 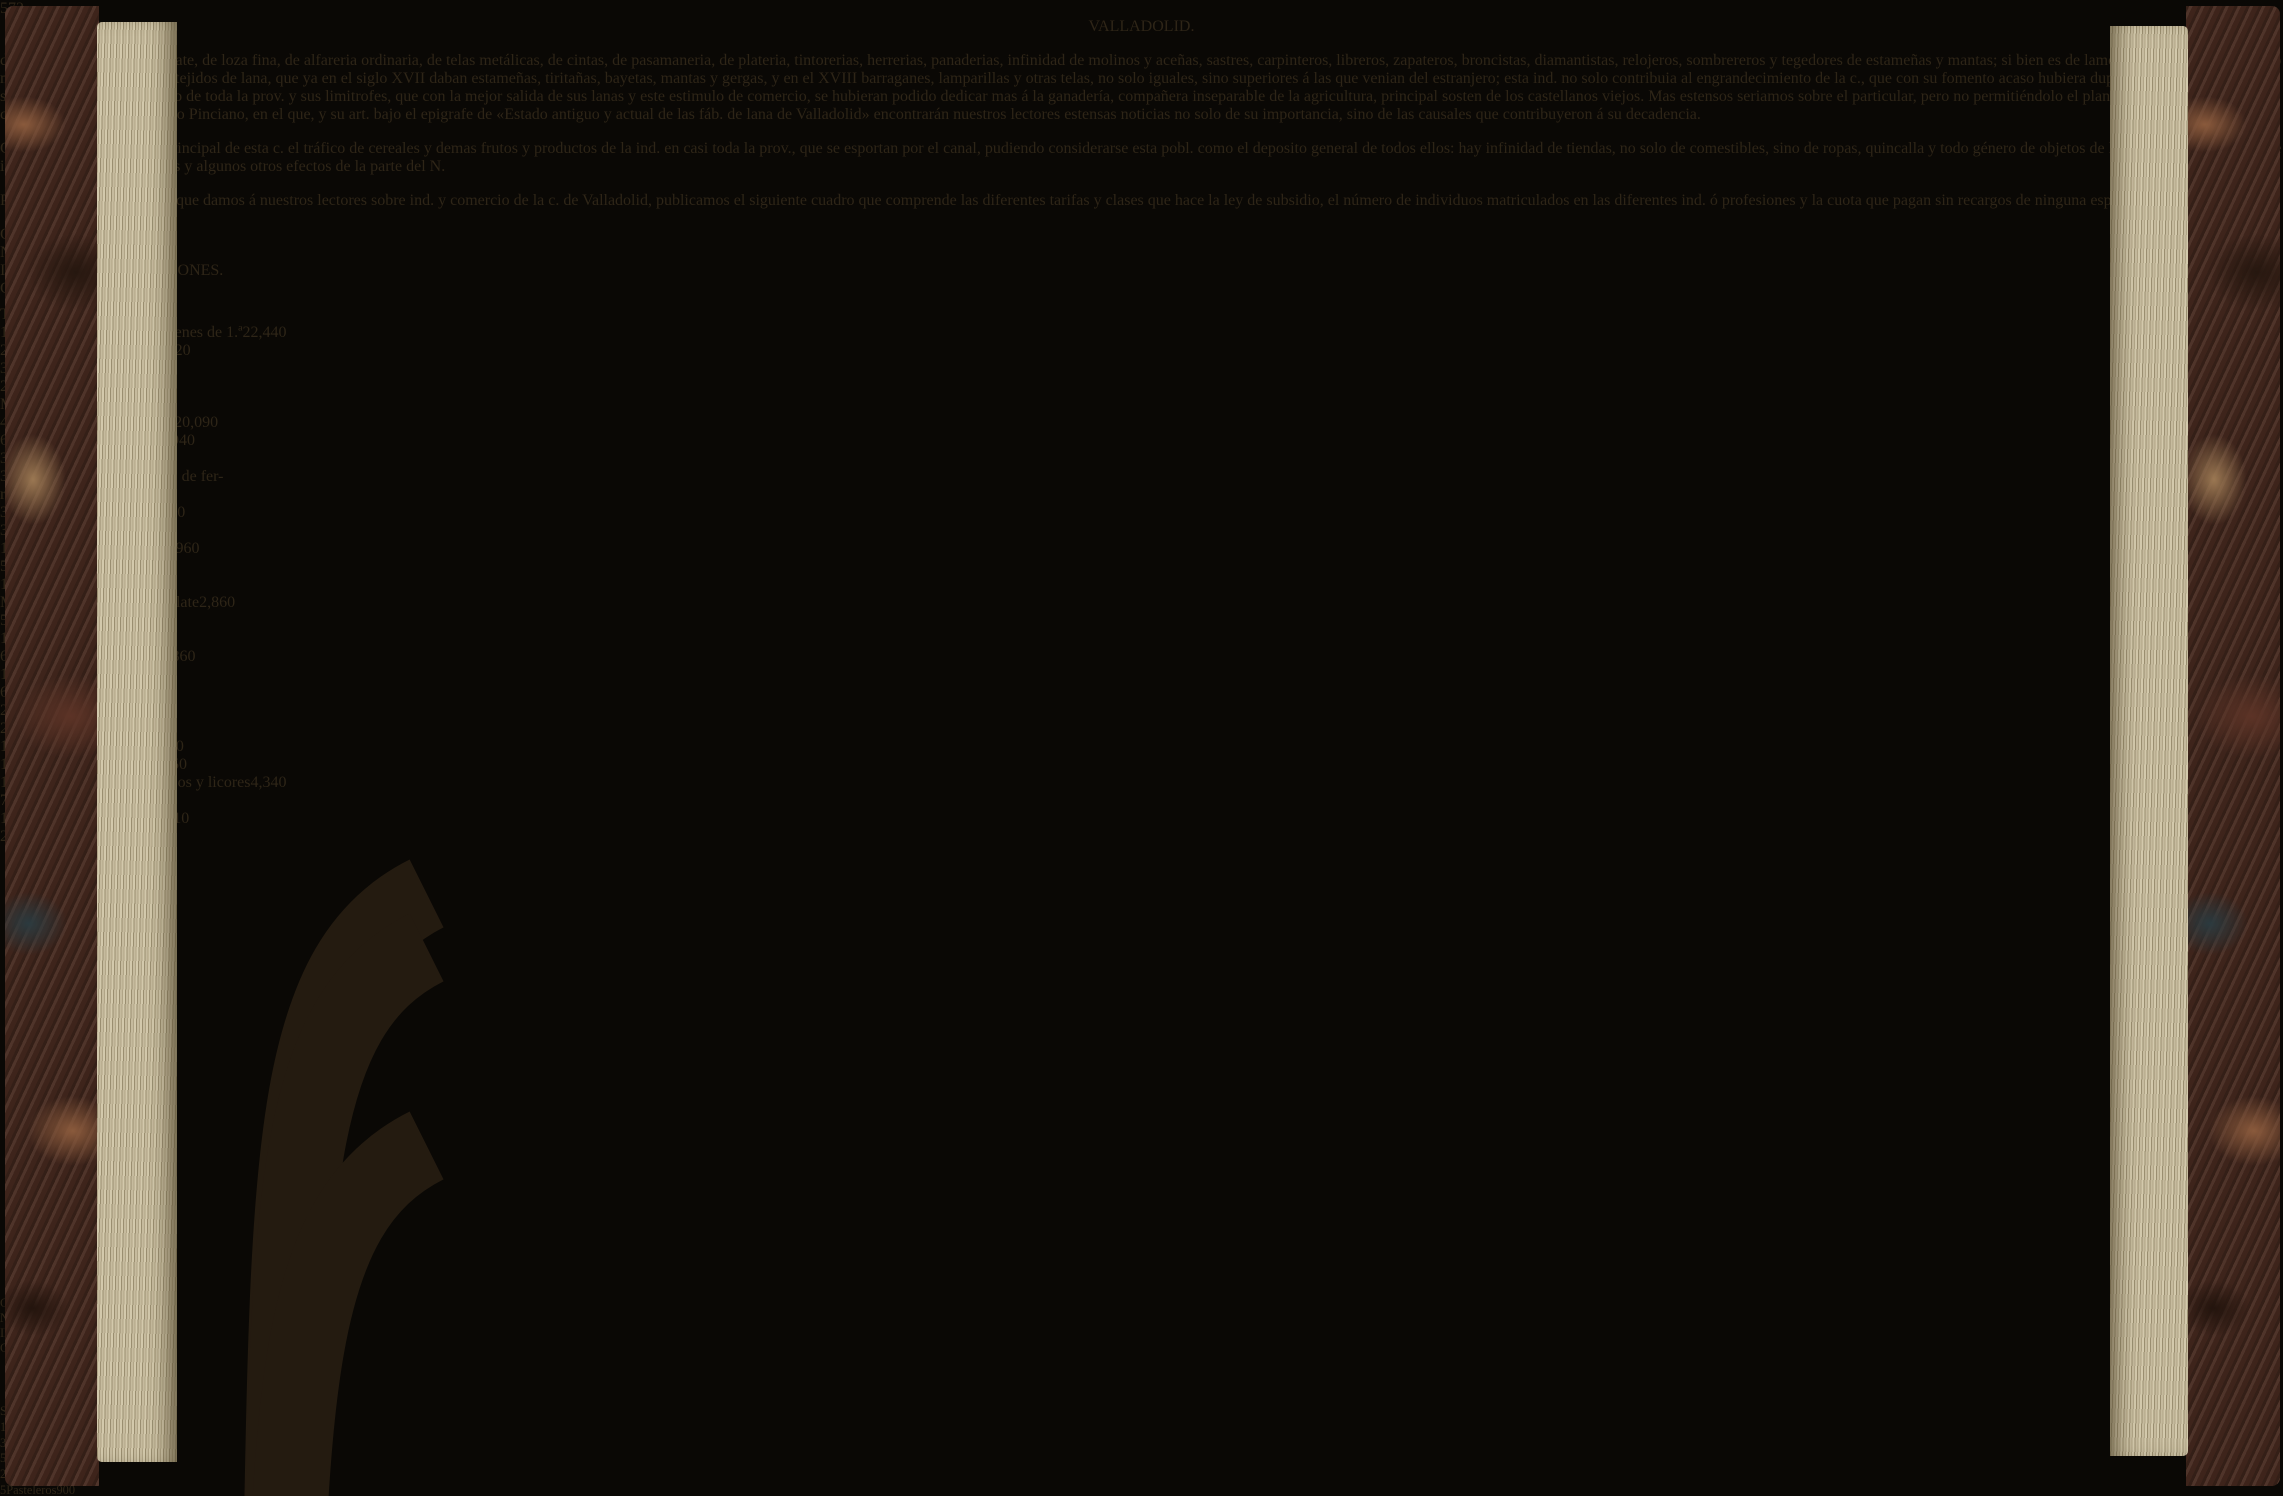 I want to click on page-edges-left, so click(x=137, y=742).